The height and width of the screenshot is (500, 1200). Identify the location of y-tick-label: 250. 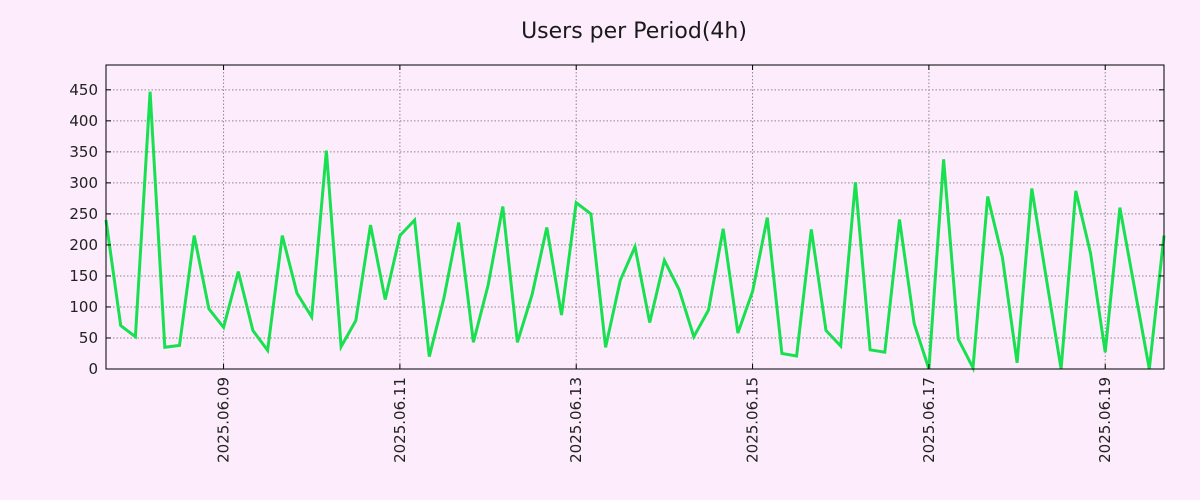
(83, 214).